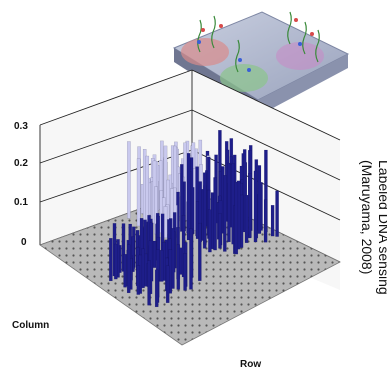 This screenshot has width=387, height=374. I want to click on z-axis-label: Column, so click(30, 325).